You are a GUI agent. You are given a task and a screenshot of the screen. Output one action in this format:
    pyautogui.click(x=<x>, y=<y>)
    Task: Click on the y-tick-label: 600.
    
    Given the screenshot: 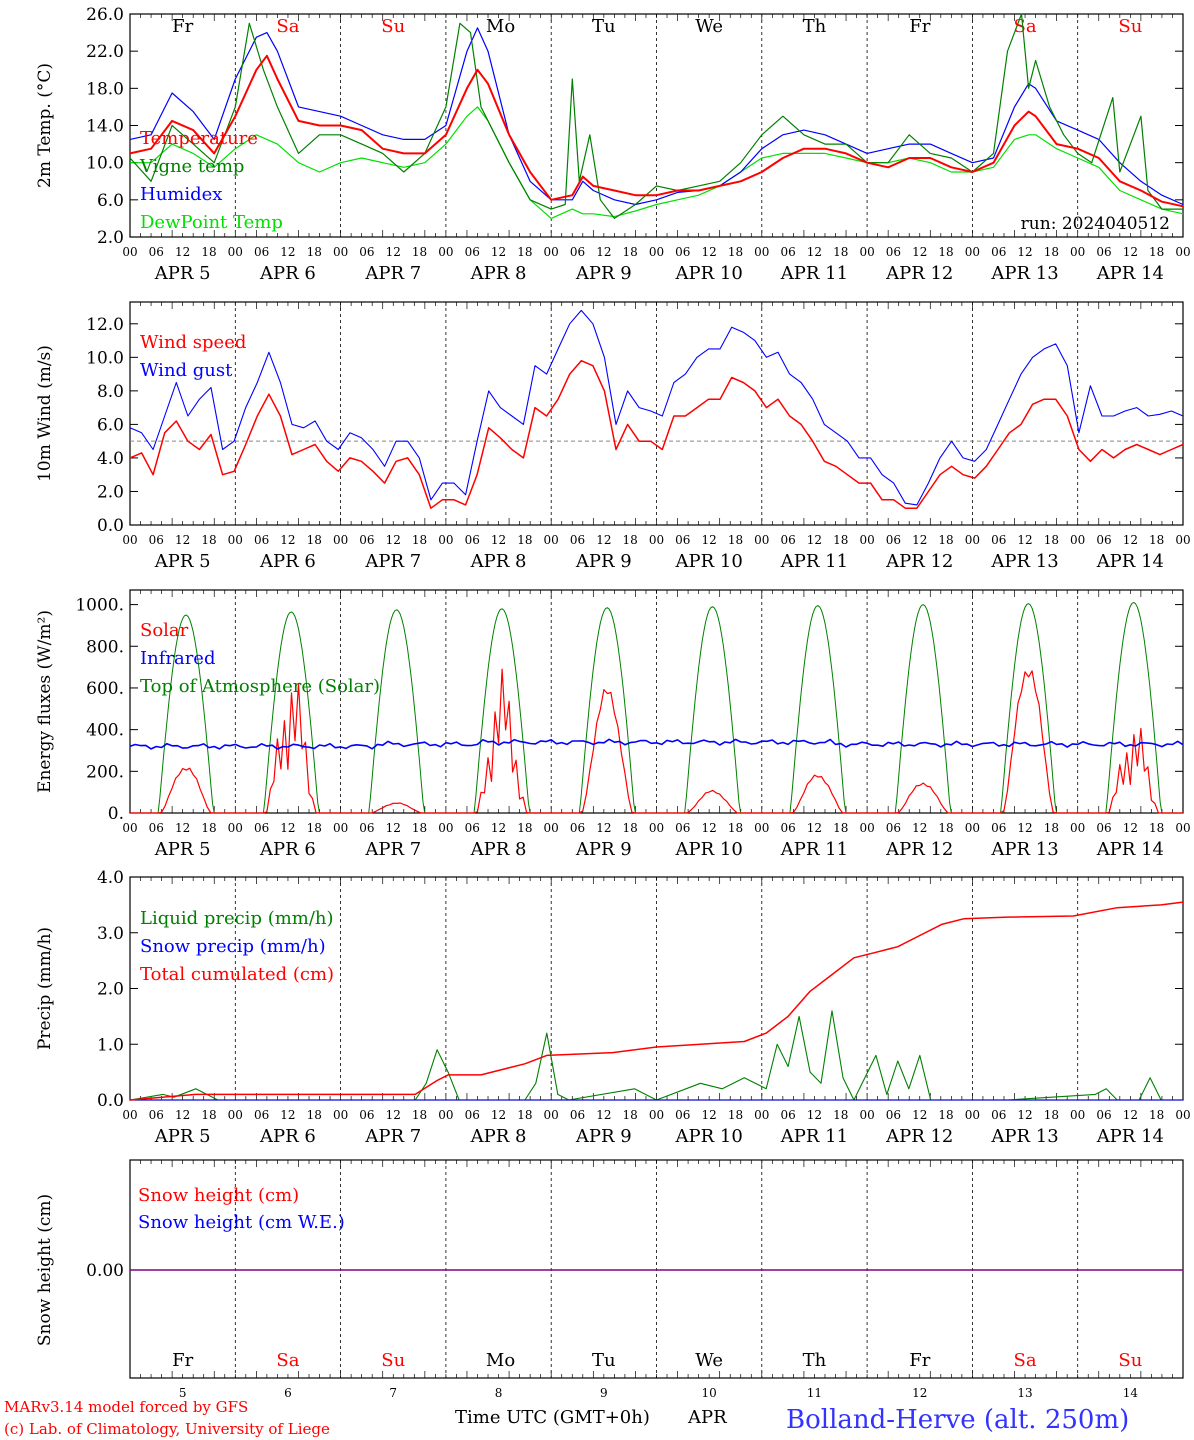 What is the action you would take?
    pyautogui.click(x=105, y=689)
    